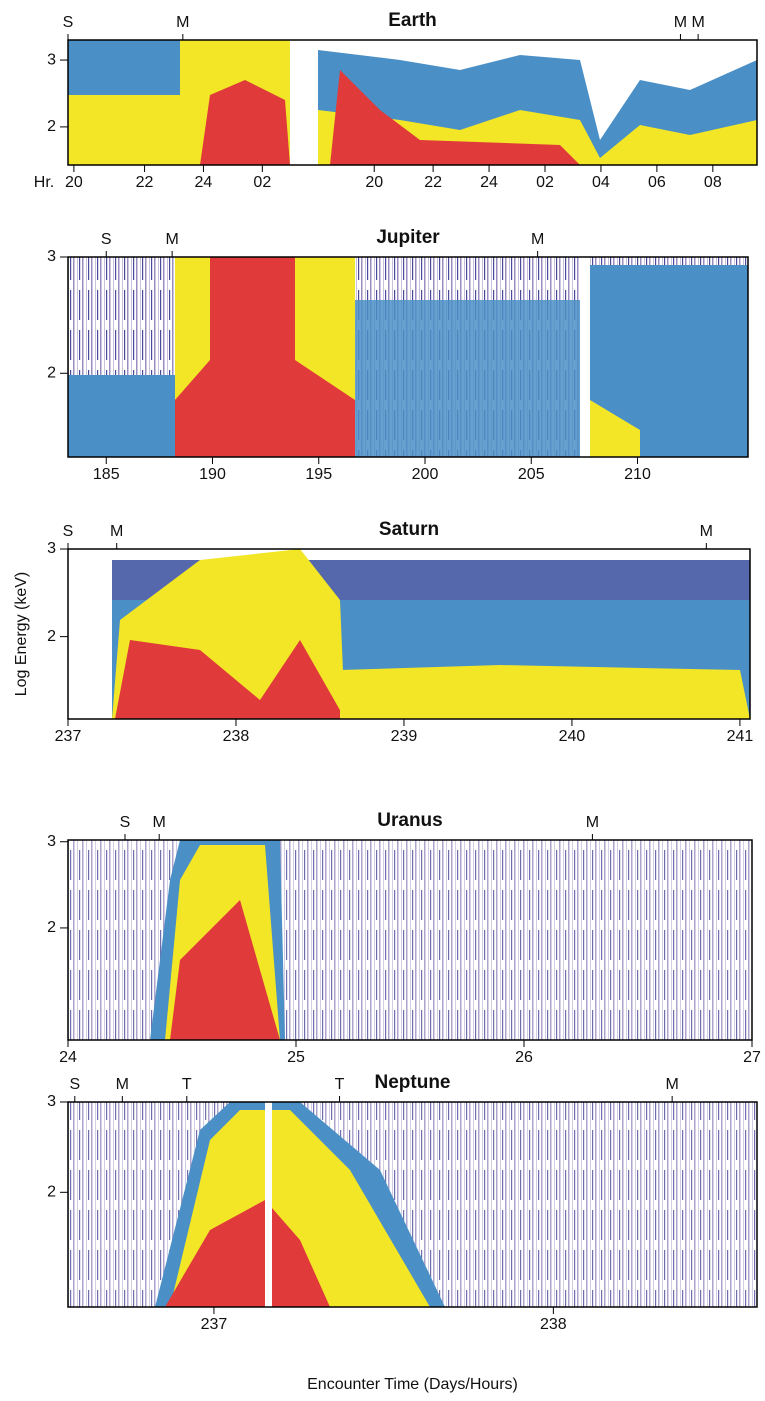  I want to click on x-tick-label: 06, so click(657, 182).